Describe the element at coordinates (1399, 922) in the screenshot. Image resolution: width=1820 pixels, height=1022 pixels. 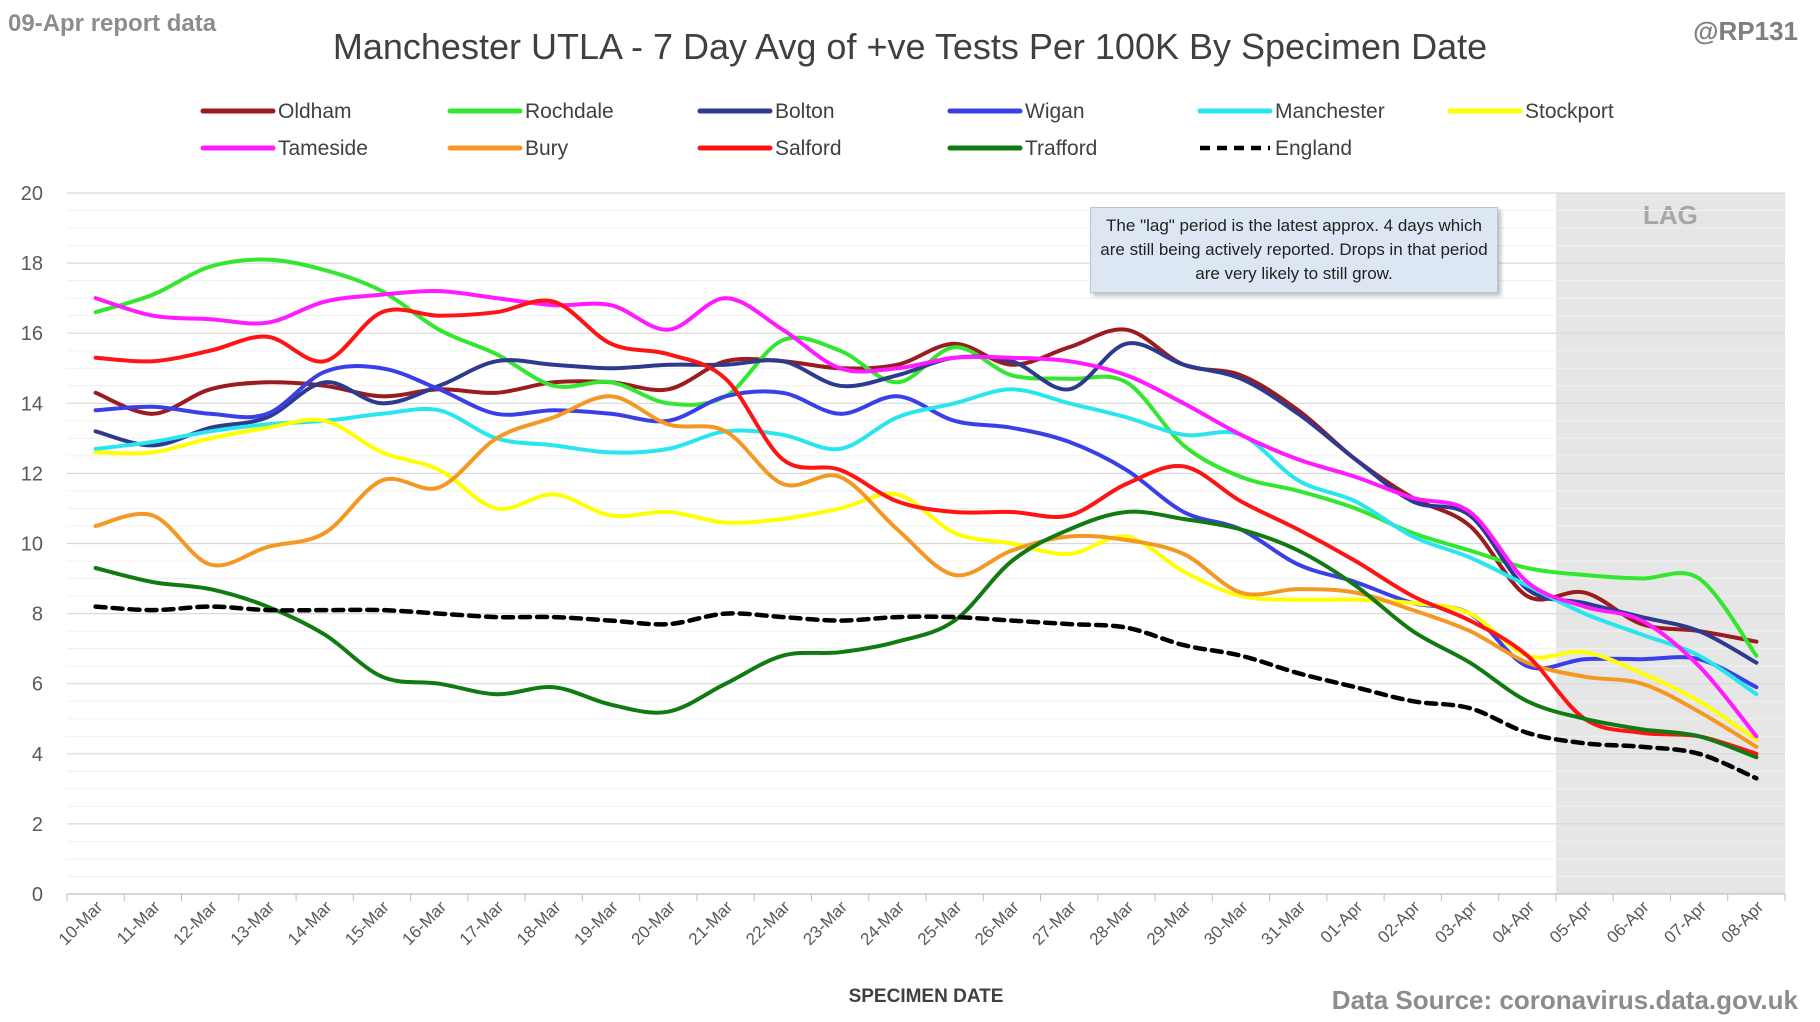
I see `x-tick-label: 02-Apr` at that location.